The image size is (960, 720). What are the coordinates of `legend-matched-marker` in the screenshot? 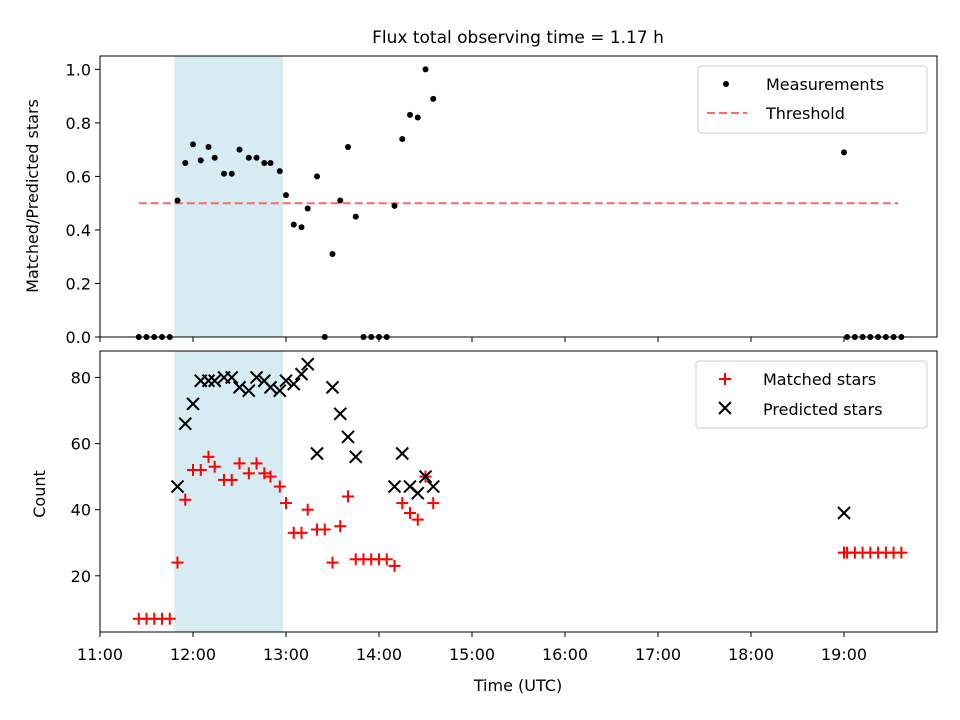 It's located at (725, 379).